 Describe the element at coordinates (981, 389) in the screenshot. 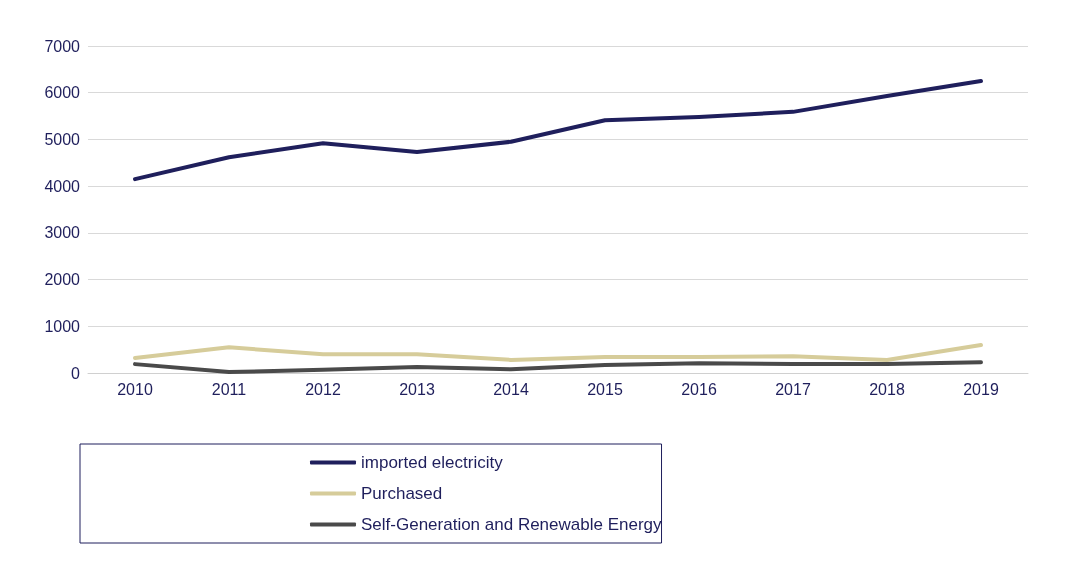

I see `x-tick-label: 2019` at that location.